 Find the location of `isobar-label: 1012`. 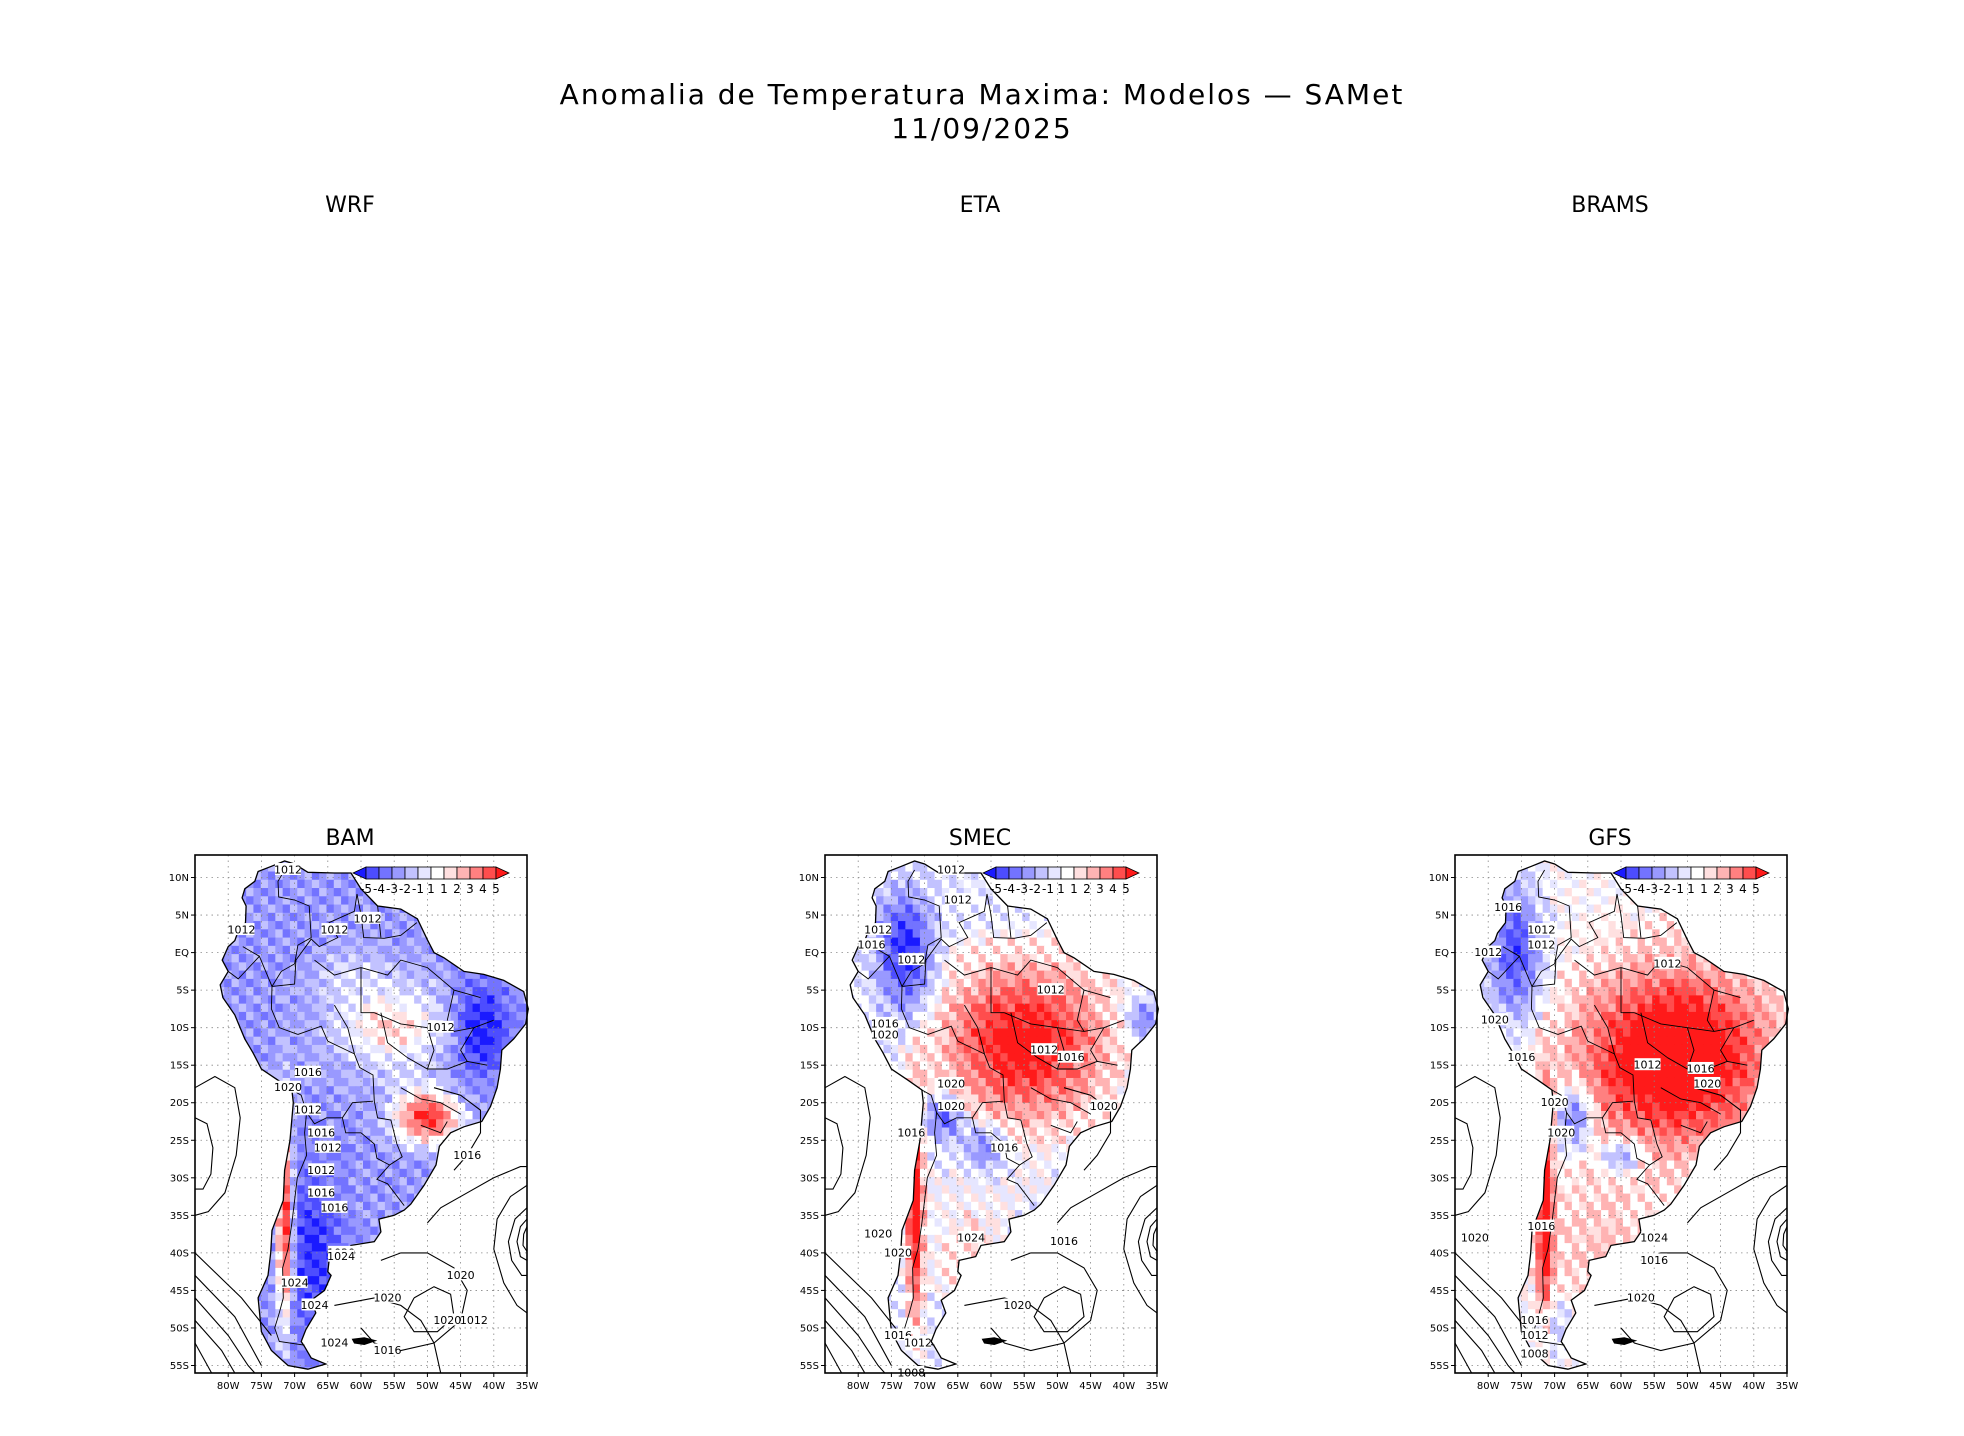

isobar-label: 1012 is located at coordinates (241, 930).